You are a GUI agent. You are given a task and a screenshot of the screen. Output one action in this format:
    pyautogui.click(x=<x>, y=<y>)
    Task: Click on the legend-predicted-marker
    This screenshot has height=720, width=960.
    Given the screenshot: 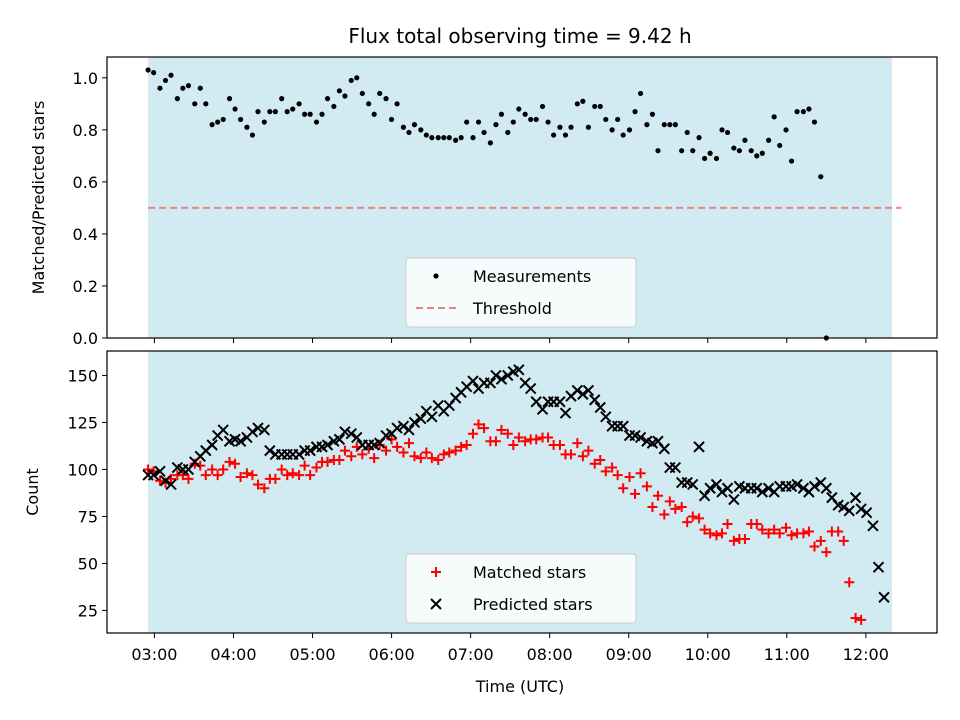 What is the action you would take?
    pyautogui.click(x=436, y=604)
    